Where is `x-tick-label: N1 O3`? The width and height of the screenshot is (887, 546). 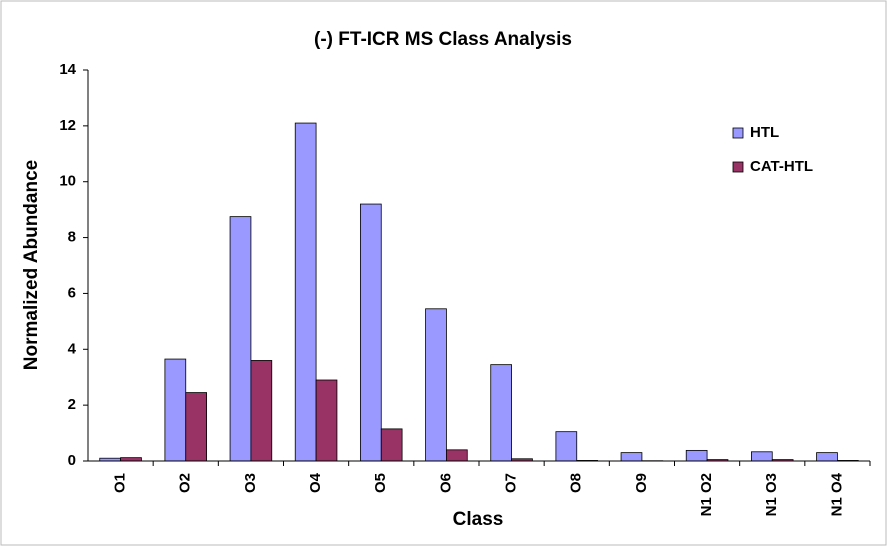 x-tick-label: N1 O3 is located at coordinates (771, 494).